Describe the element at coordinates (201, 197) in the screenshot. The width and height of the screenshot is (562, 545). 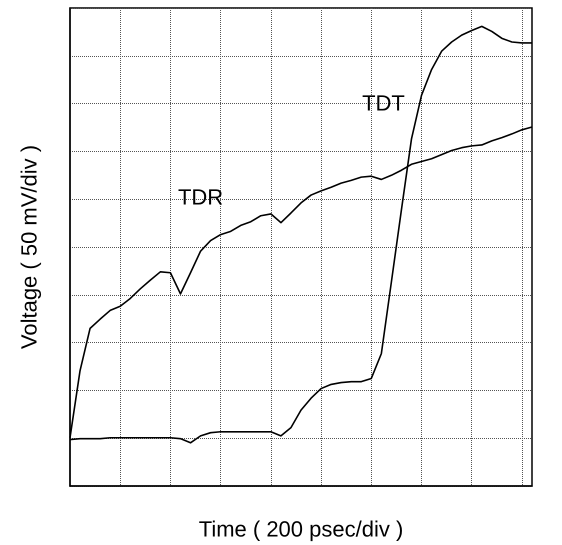
I see `series-label: TDR` at that location.